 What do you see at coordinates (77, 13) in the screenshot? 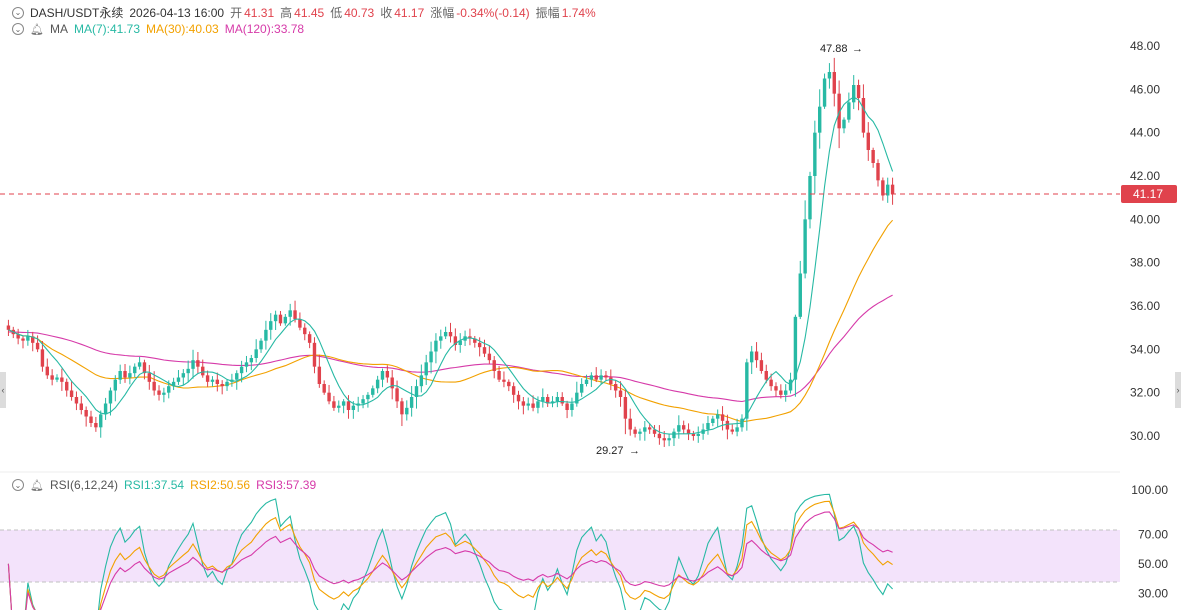
I see `symbol-label: DASH/USDT永续` at bounding box center [77, 13].